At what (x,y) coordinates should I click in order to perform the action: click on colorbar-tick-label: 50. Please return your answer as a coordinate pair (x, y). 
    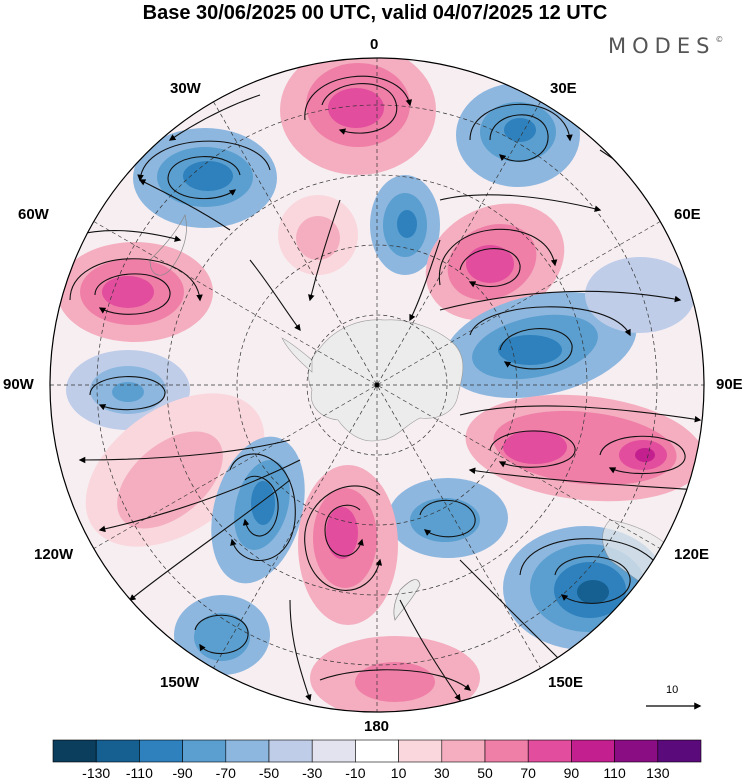
    Looking at the image, I should click on (485, 773).